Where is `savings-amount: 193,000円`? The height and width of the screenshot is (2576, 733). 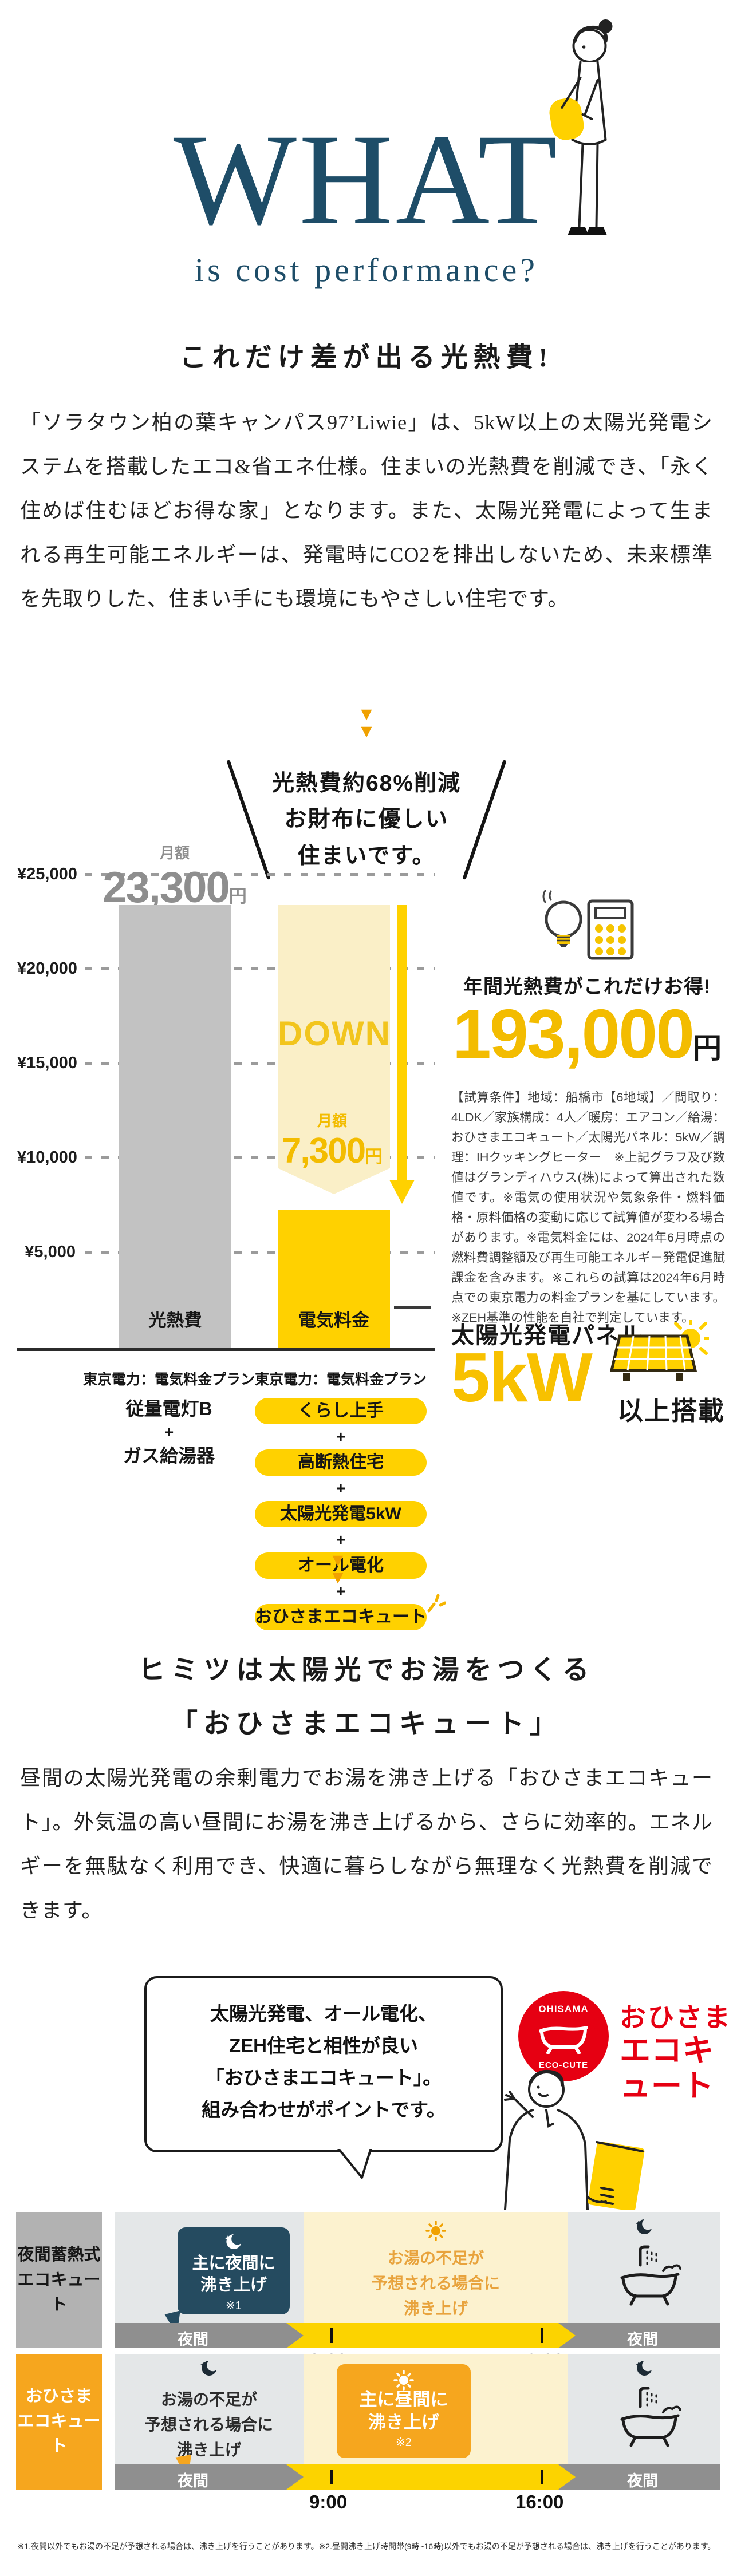 savings-amount: 193,000円 is located at coordinates (587, 1034).